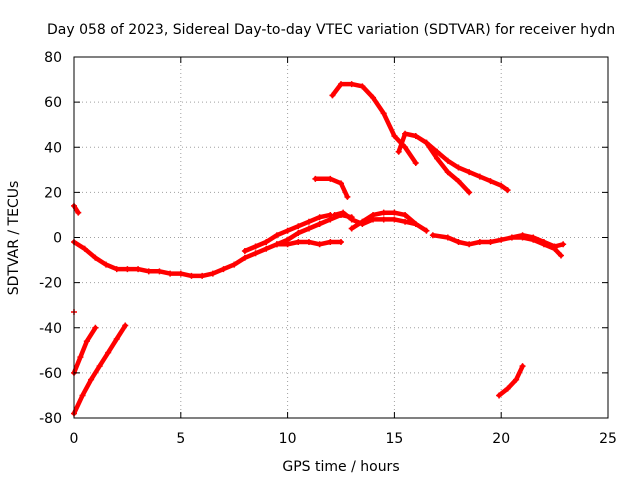  Describe the element at coordinates (53, 58) in the screenshot. I see `y-tick-label: 80` at that location.